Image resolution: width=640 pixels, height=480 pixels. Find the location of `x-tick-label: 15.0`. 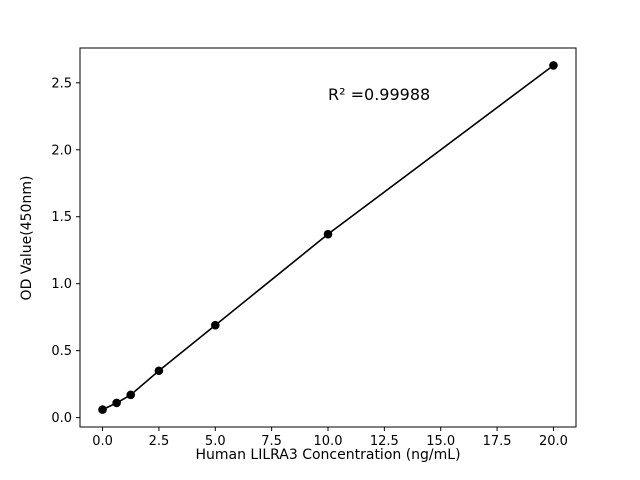

x-tick-label: 15.0 is located at coordinates (440, 441).